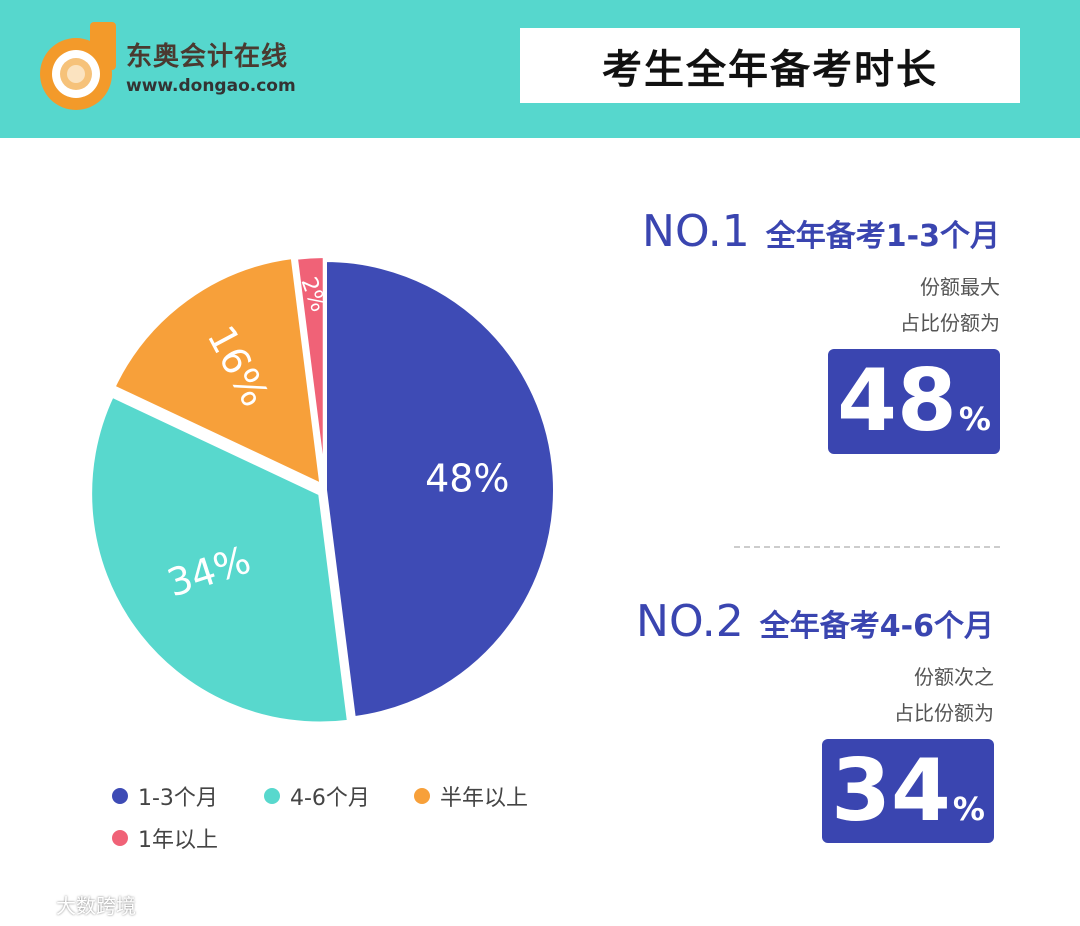 The height and width of the screenshot is (926, 1080). Describe the element at coordinates (876, 626) in the screenshot. I see `rank-2-title: 全年备考4-6个月` at that location.